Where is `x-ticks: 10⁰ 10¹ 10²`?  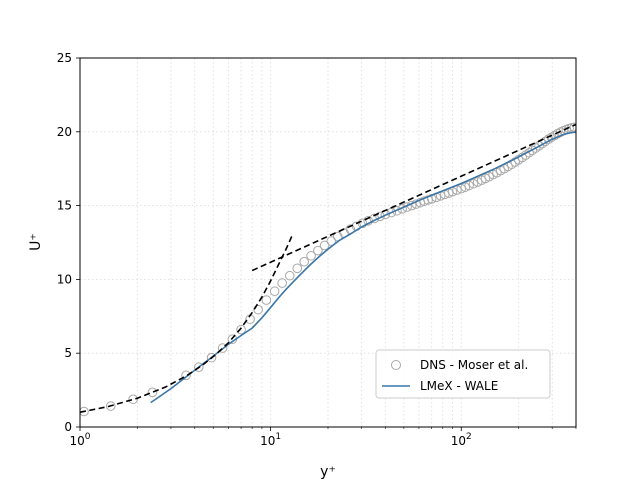 x-ticks: 10⁰ 10¹ 10² is located at coordinates (323, 437).